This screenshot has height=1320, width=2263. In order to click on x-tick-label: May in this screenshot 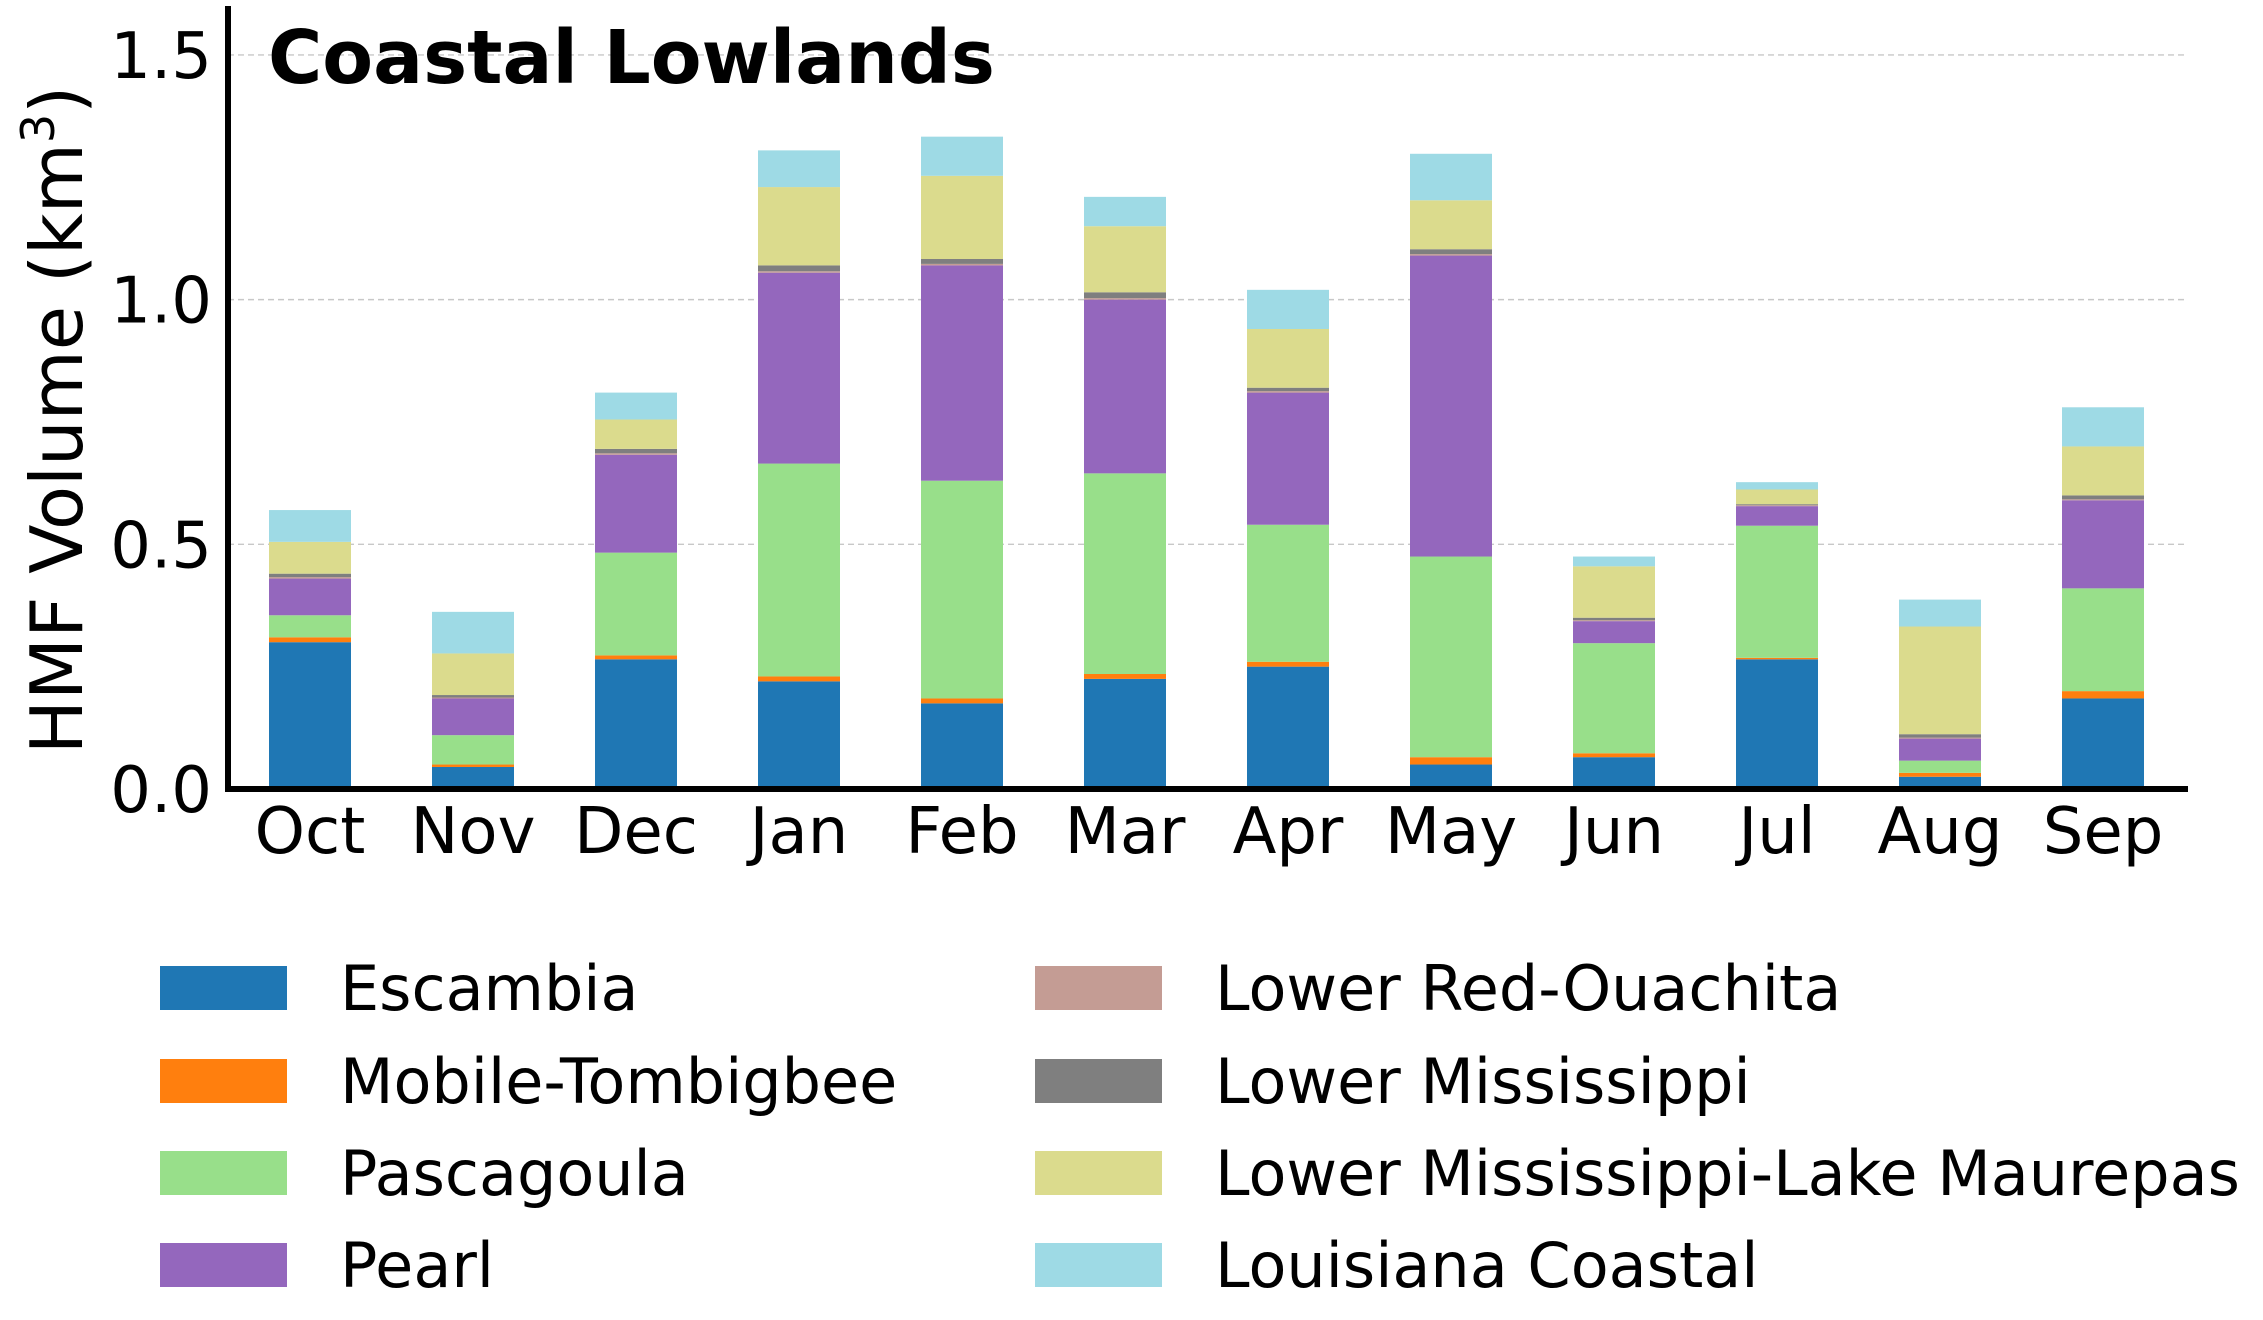, I will do `click(1451, 832)`.